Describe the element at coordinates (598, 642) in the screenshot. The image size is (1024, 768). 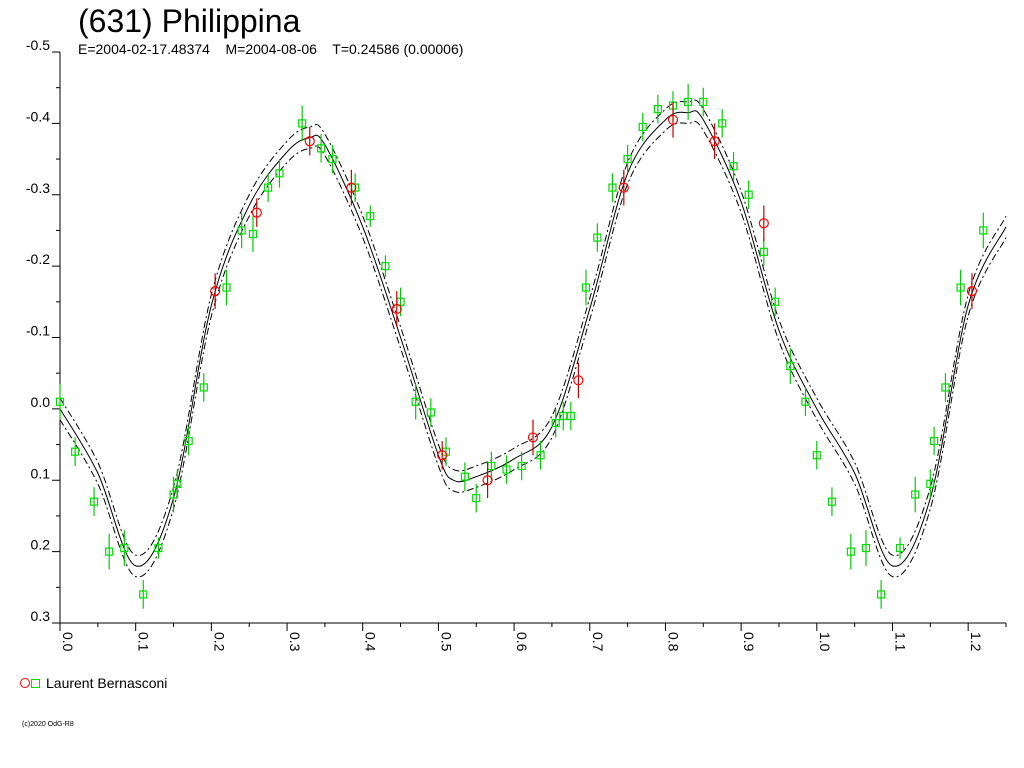
I see `x-tick-label: 0.7` at that location.